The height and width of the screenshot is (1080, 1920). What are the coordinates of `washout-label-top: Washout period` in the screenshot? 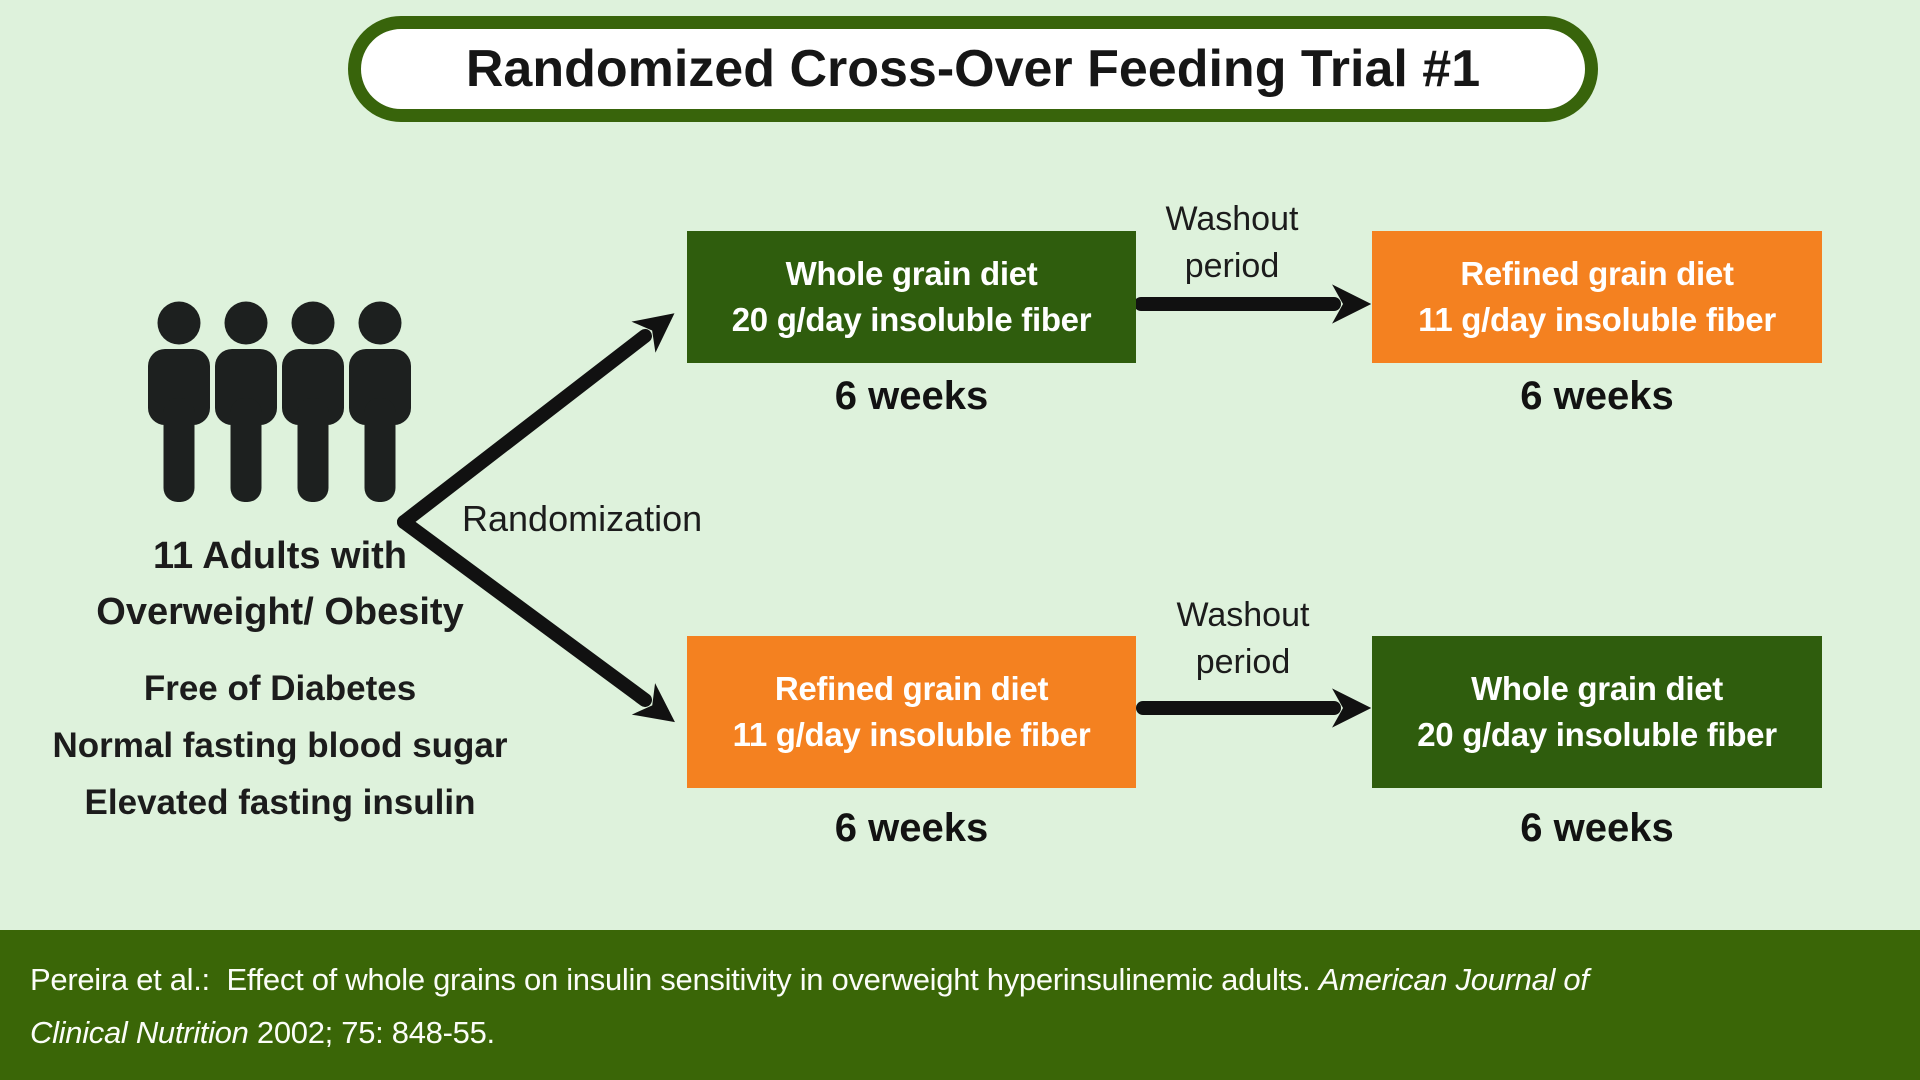 It's located at (1232, 243).